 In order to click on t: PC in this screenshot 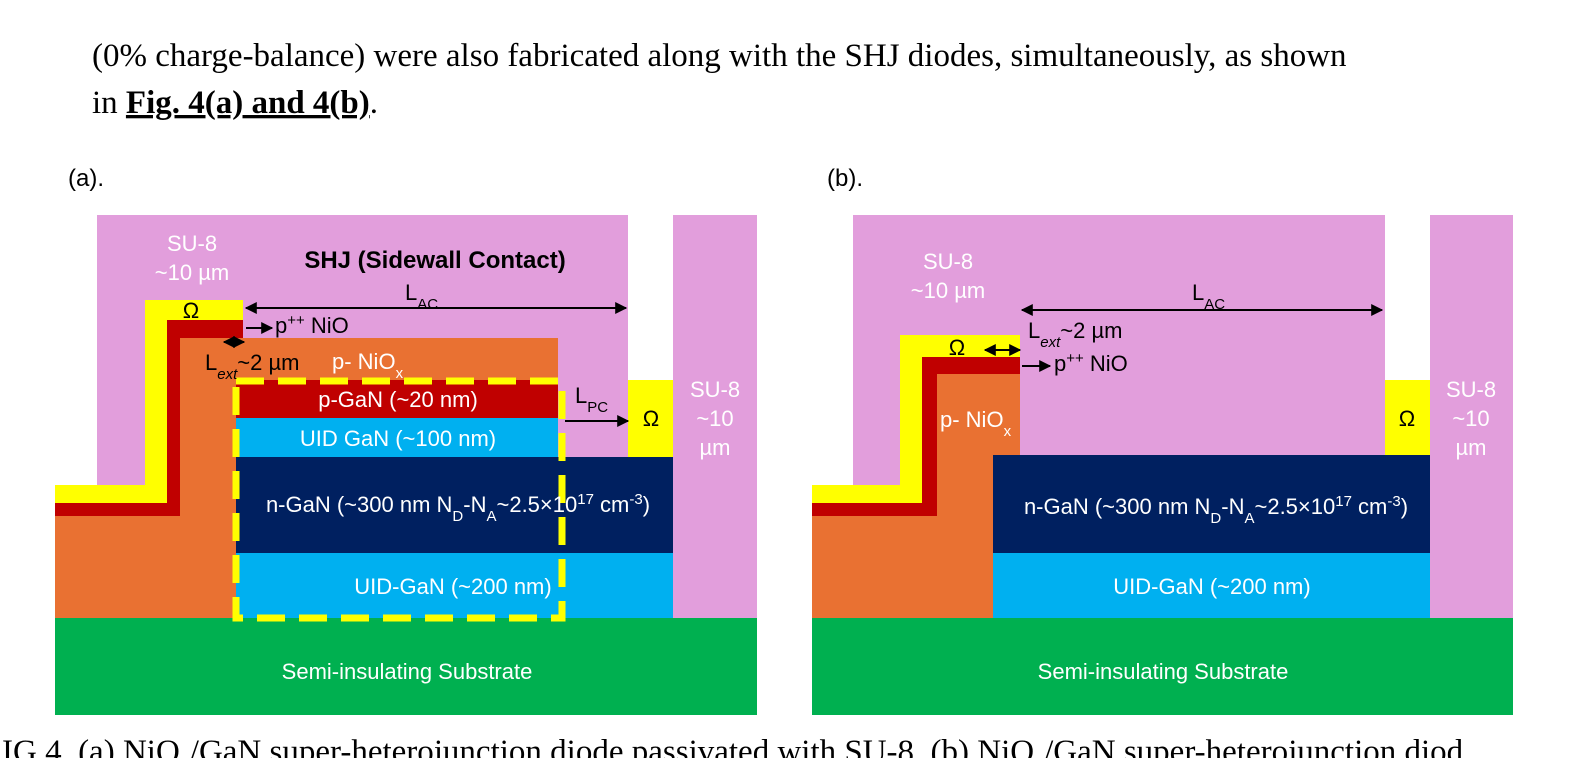, I will do `click(597, 407)`.